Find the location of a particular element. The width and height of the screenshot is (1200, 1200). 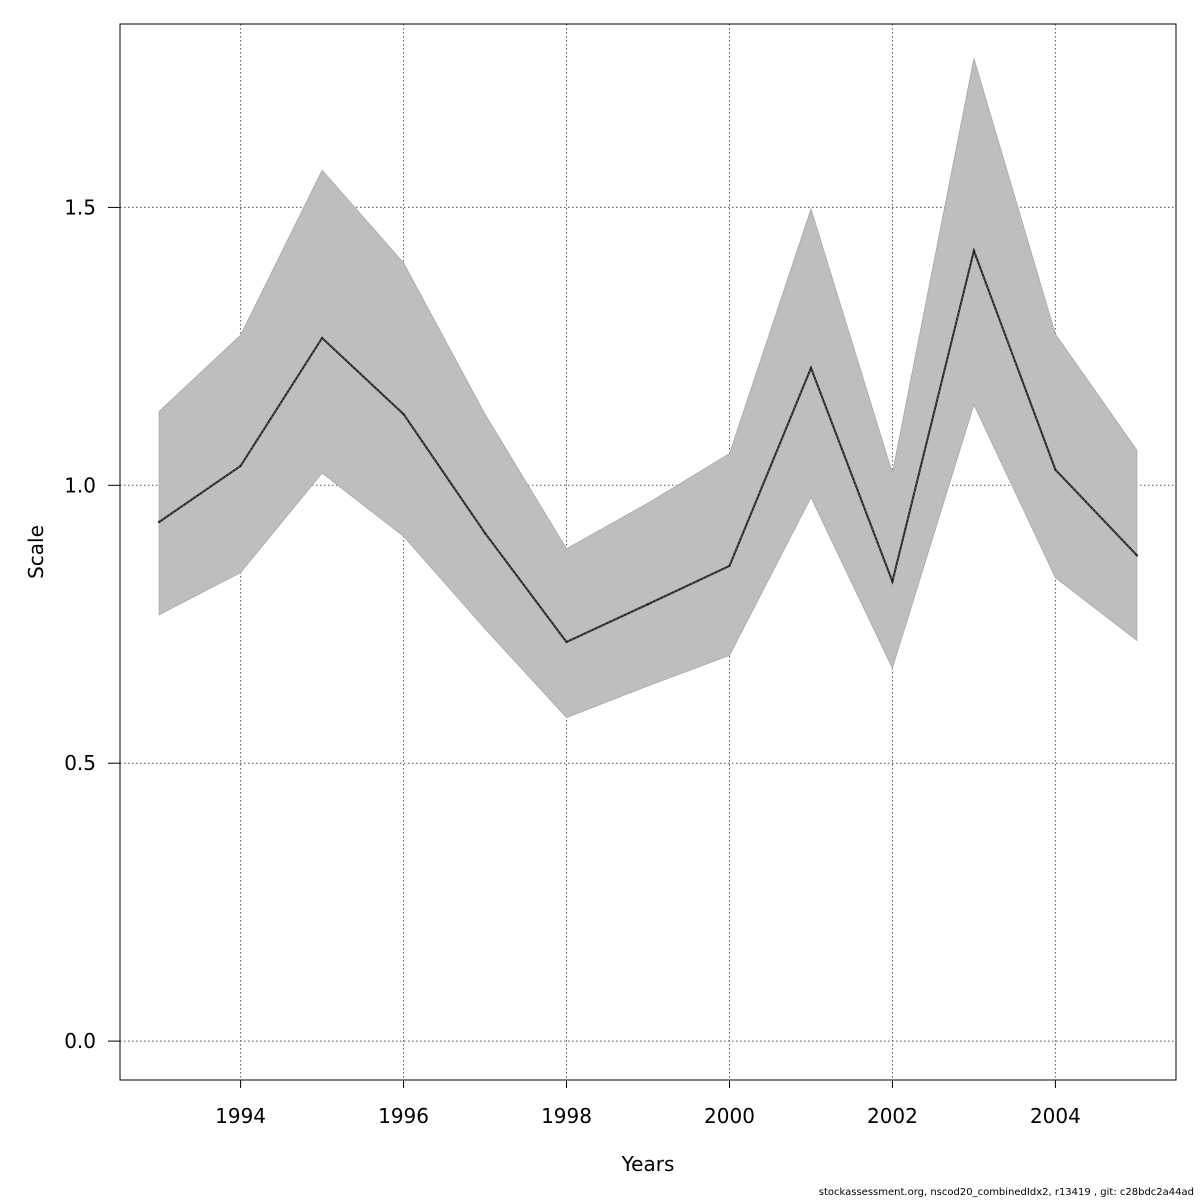

x-tick-label: 2004 is located at coordinates (1055, 1116).